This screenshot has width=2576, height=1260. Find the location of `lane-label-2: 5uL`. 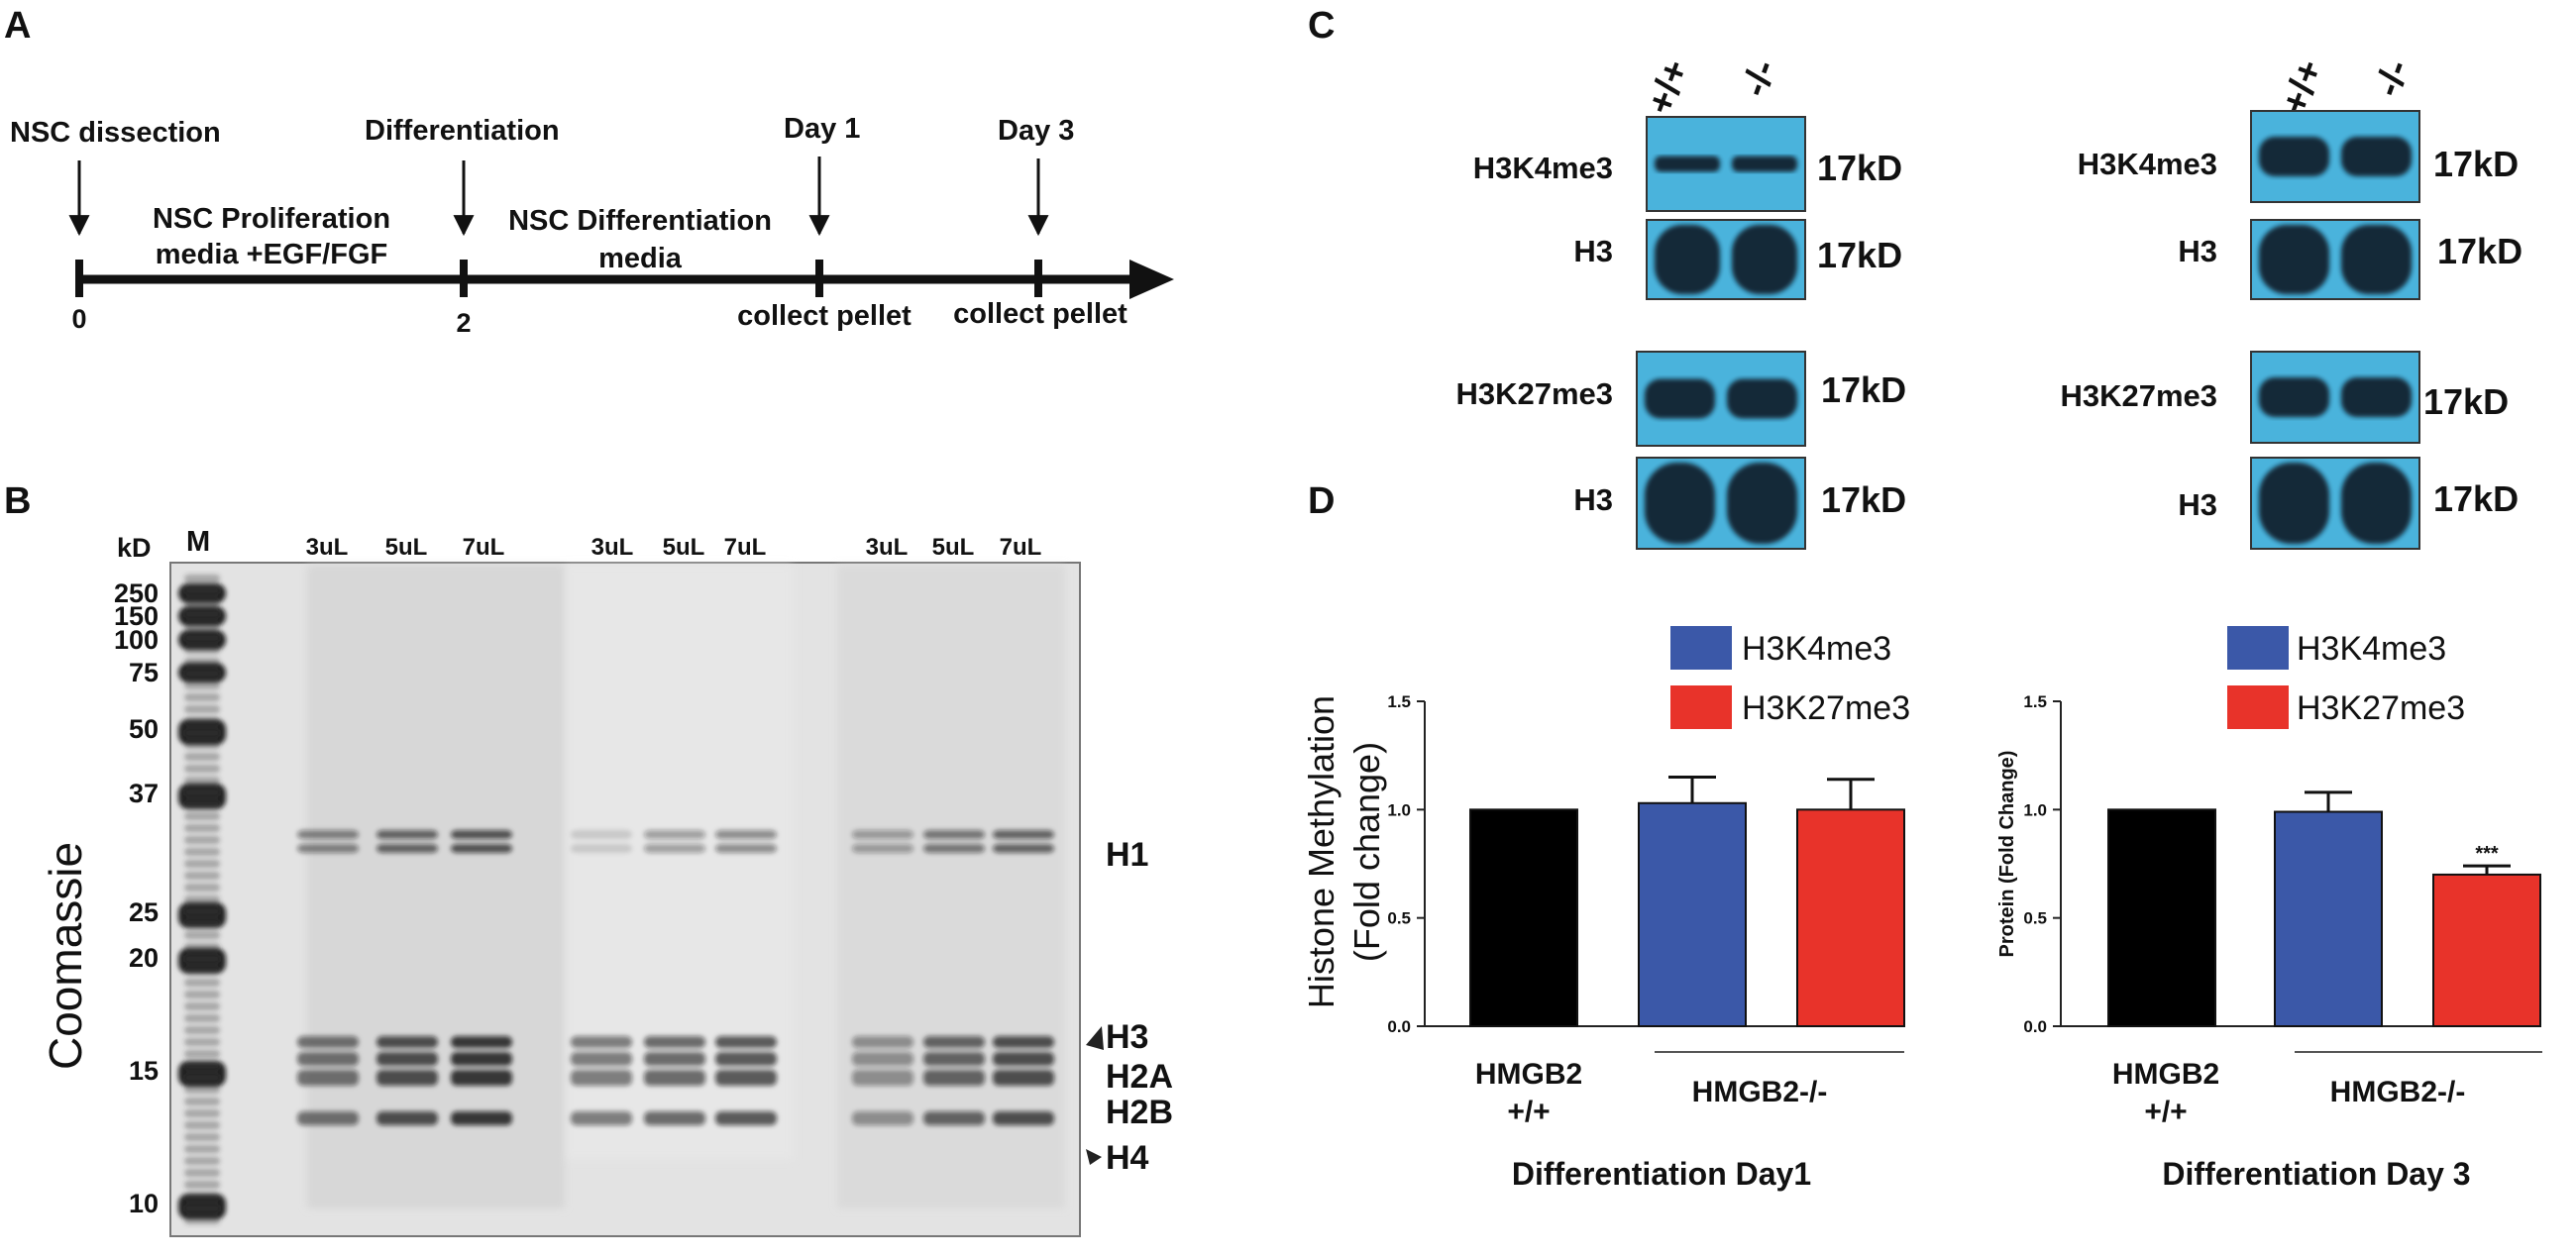

lane-label-2: 5uL is located at coordinates (406, 547).